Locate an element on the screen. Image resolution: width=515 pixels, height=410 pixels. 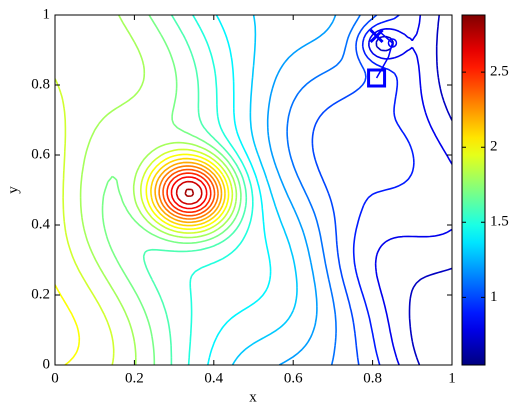
x-tick-label: 0.8 is located at coordinates (372, 378).